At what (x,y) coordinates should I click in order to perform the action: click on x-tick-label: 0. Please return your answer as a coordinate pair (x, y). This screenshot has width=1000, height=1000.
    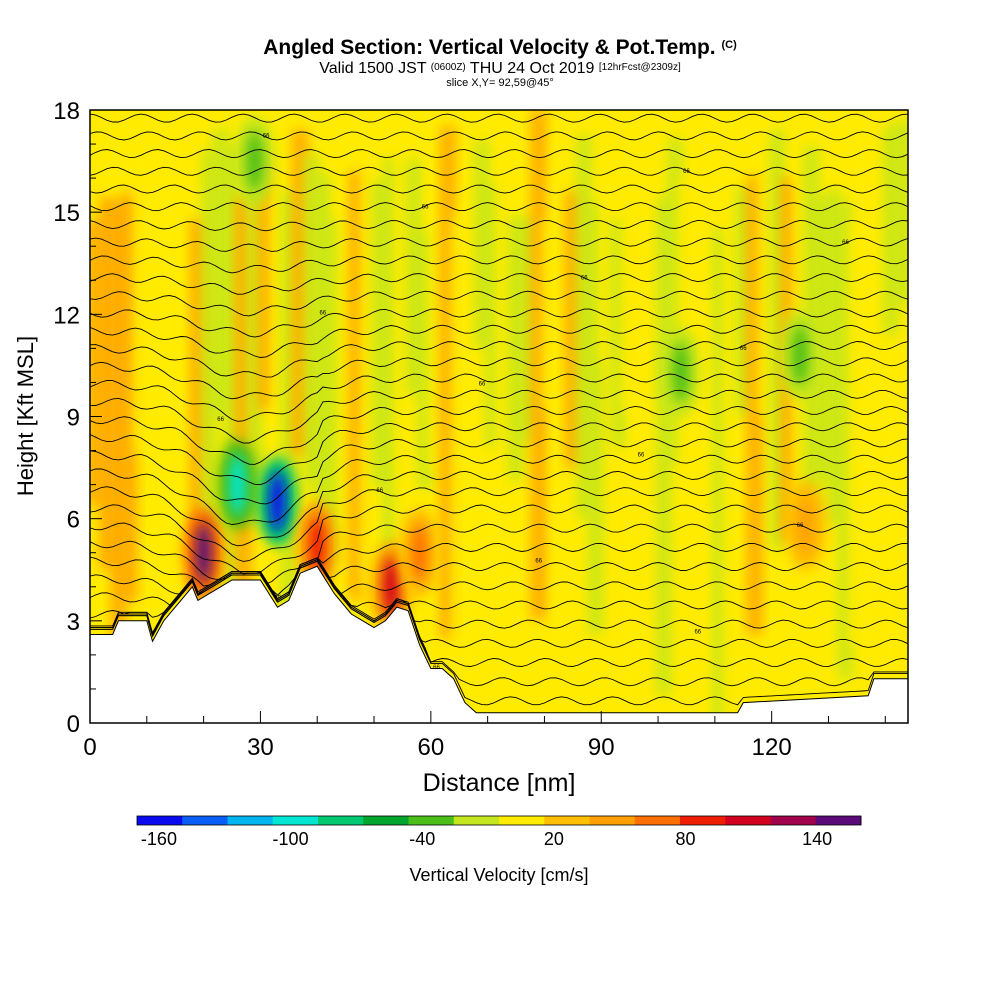
    Looking at the image, I should click on (89, 747).